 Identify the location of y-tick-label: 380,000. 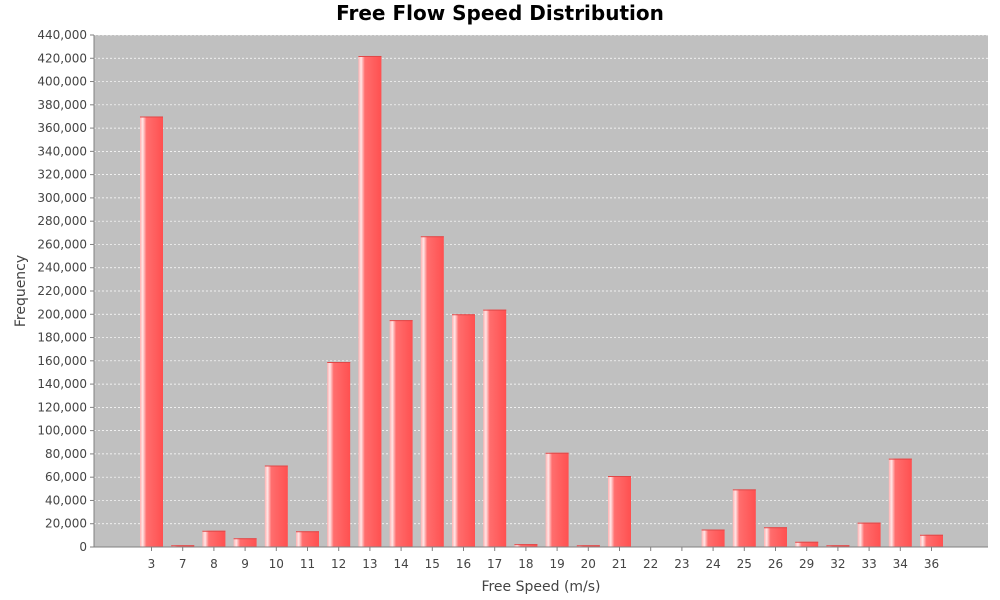
(62, 105).